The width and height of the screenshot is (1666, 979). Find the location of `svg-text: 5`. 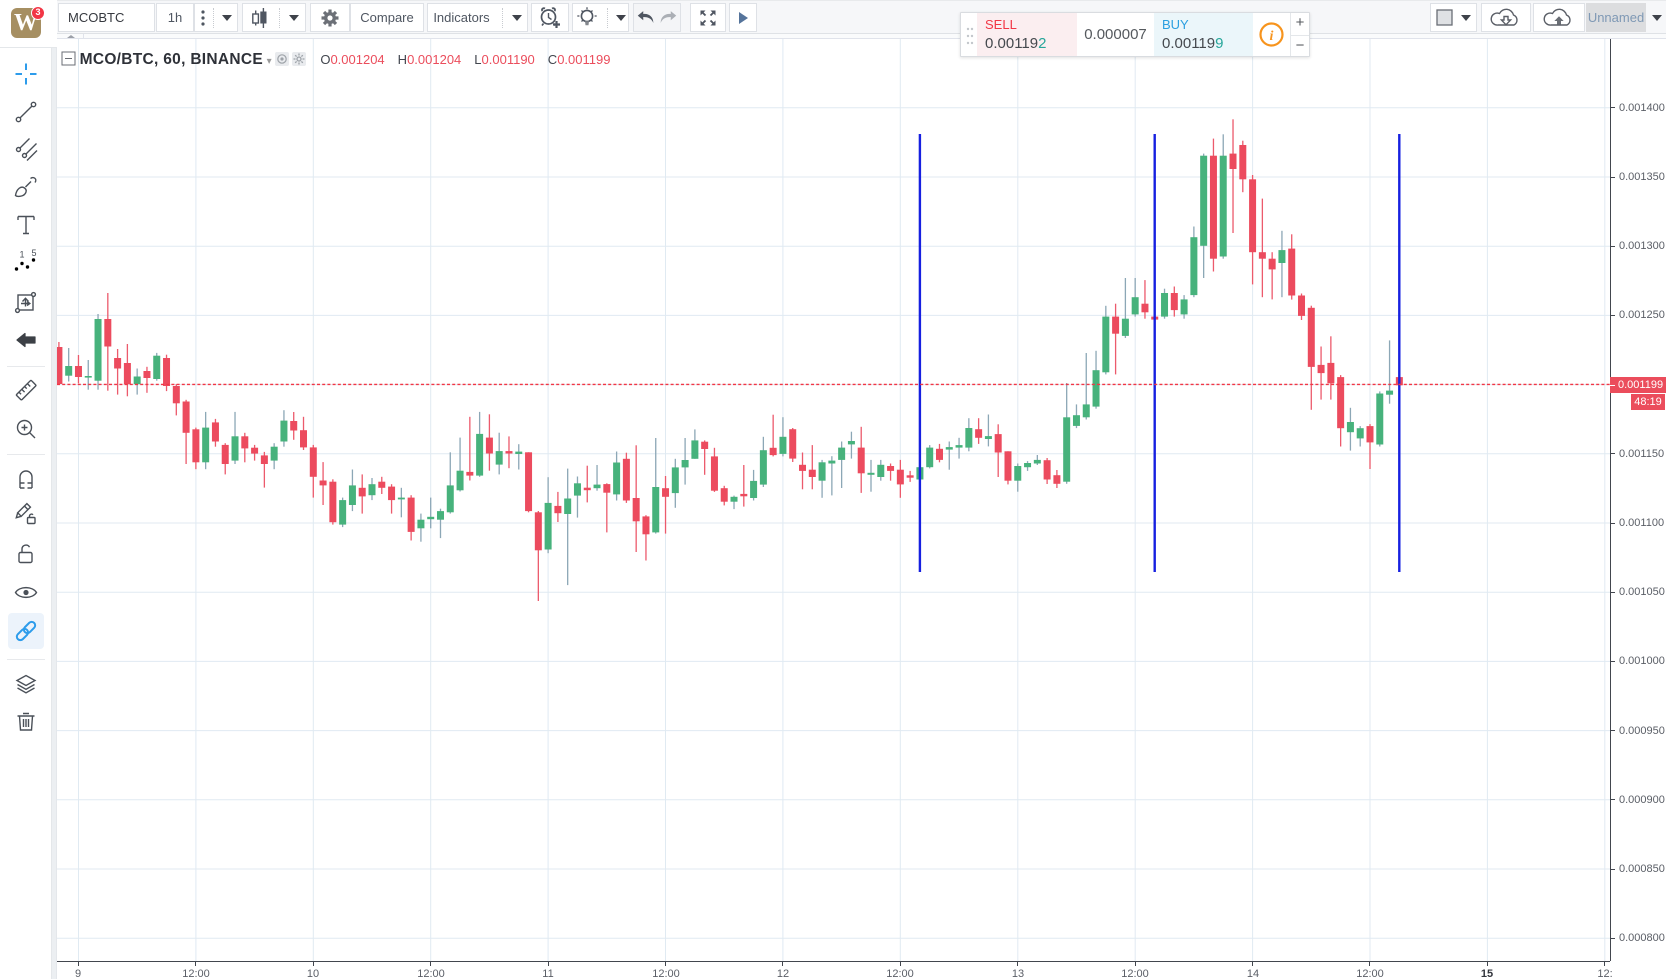

svg-text: 5 is located at coordinates (34, 253).